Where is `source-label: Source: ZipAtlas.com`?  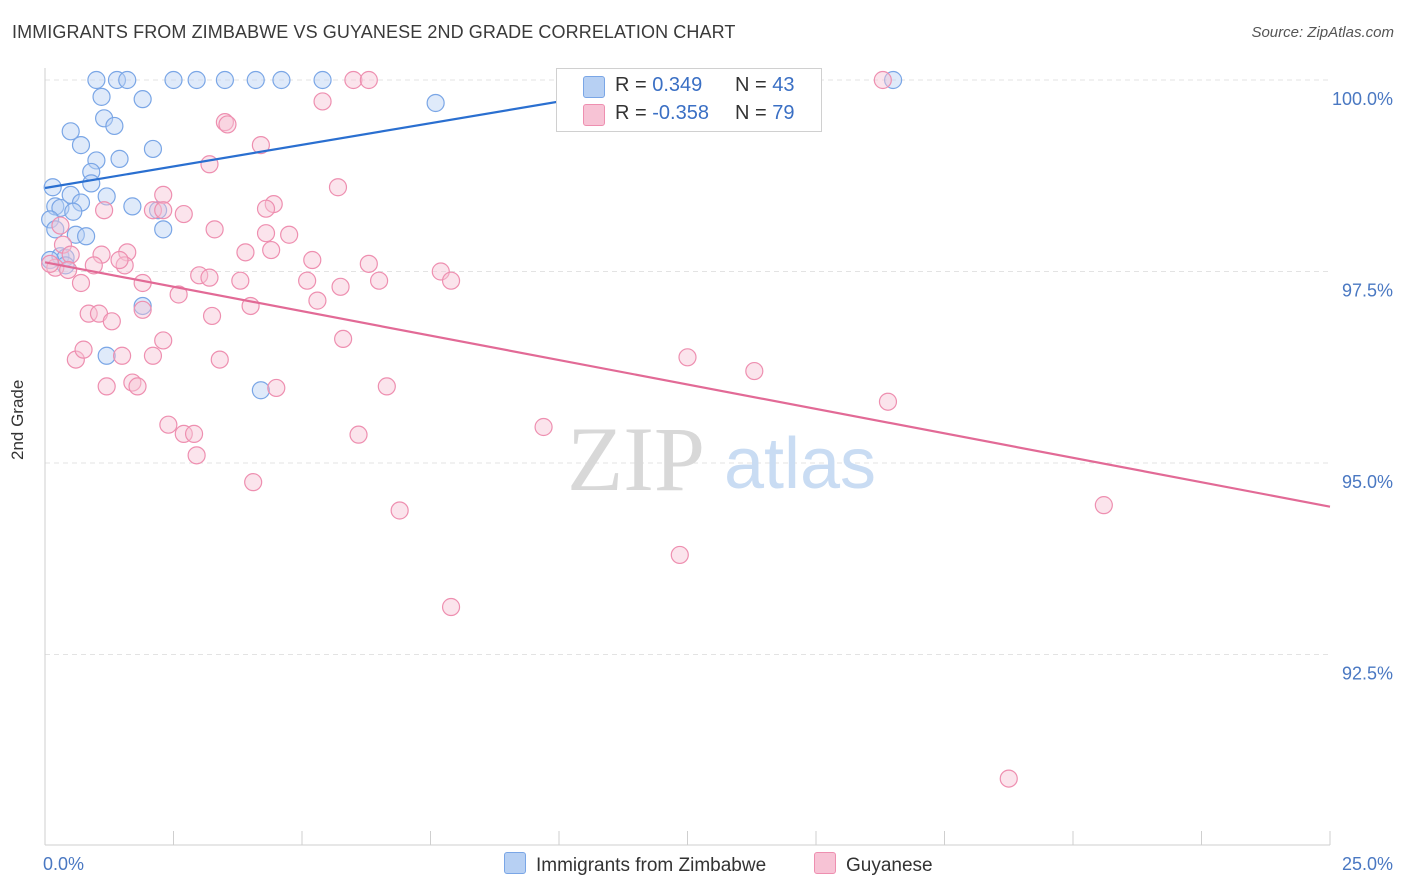 source-label: Source: ZipAtlas.com is located at coordinates (1322, 32).